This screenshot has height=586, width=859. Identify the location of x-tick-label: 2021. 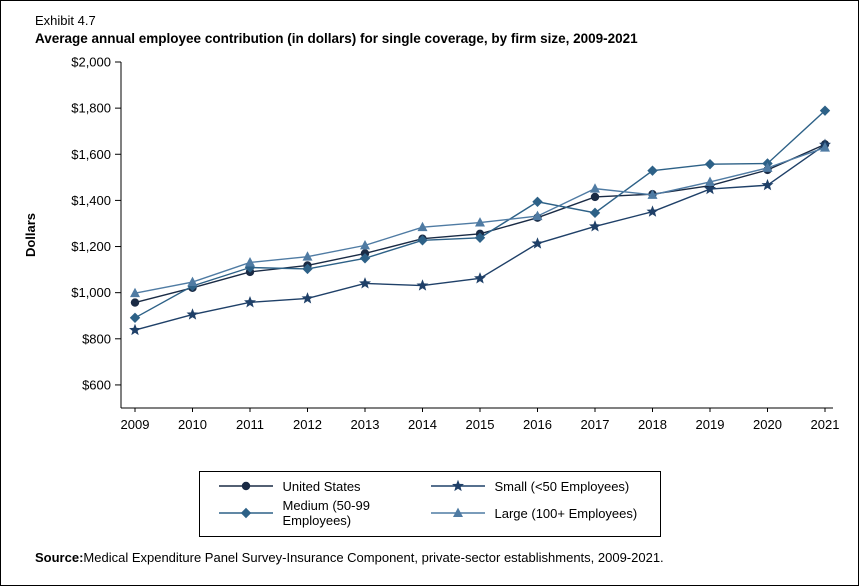
(825, 424).